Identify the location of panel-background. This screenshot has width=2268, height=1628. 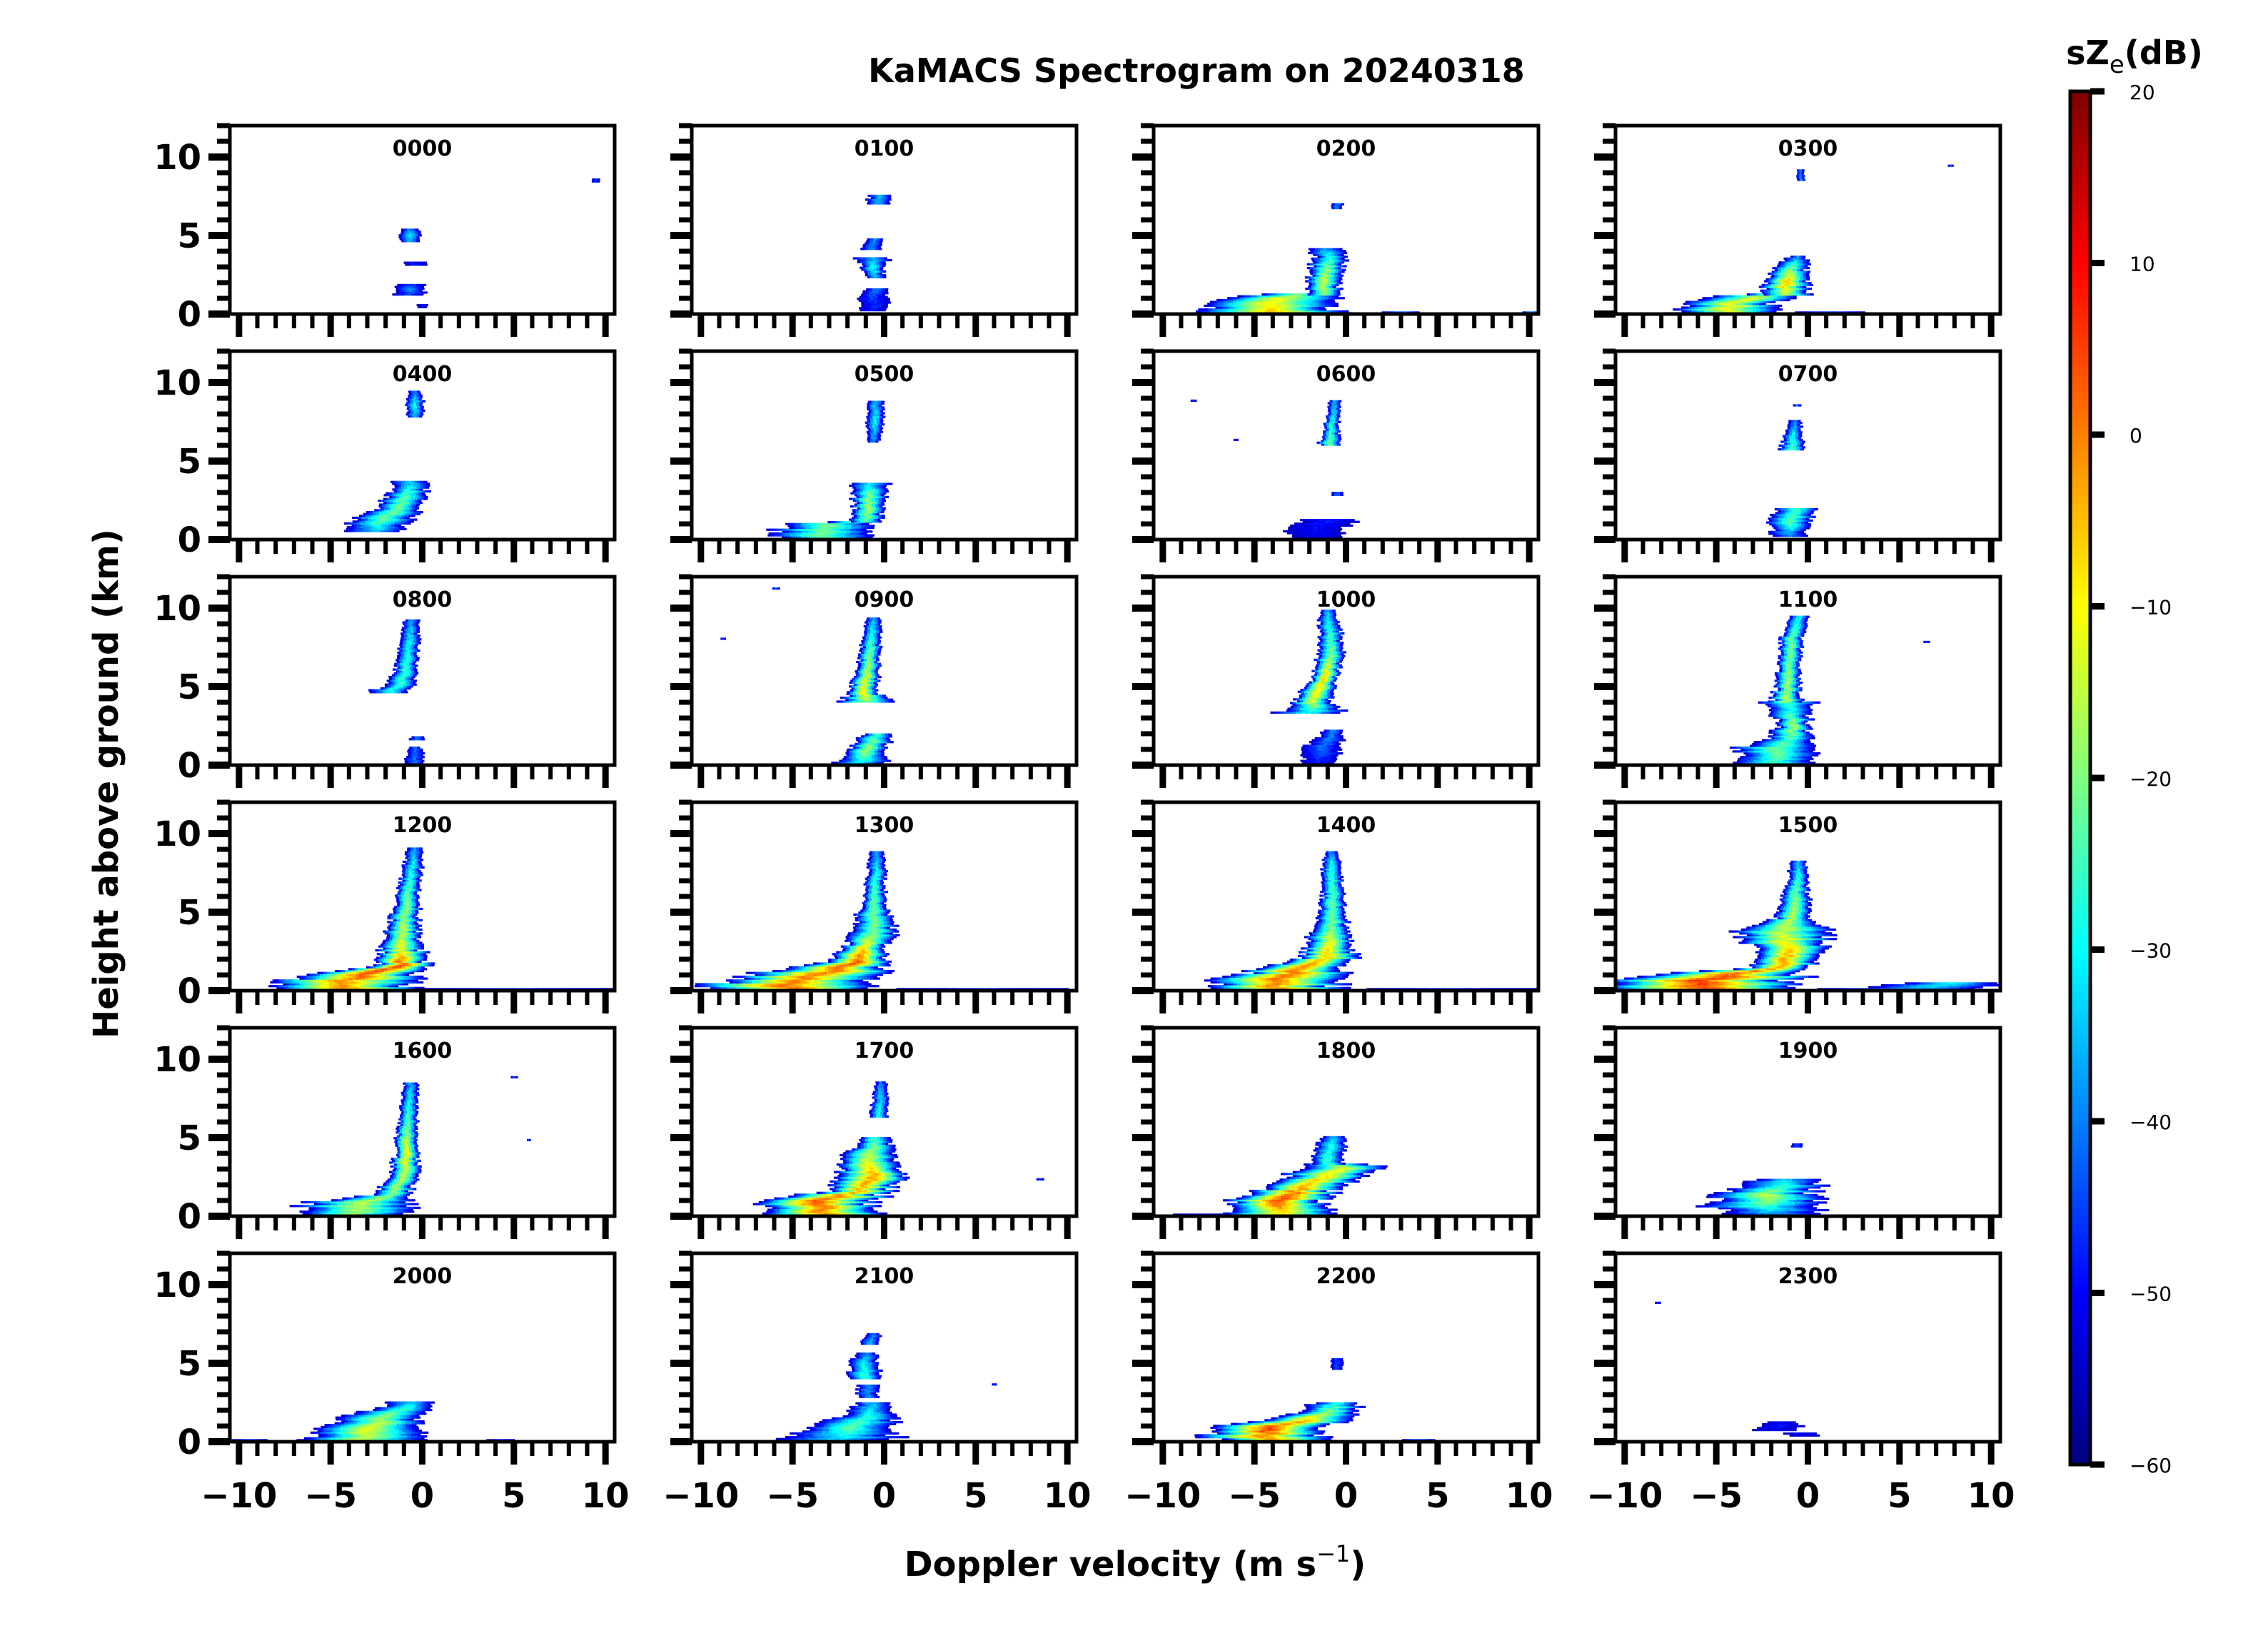
(1346, 220).